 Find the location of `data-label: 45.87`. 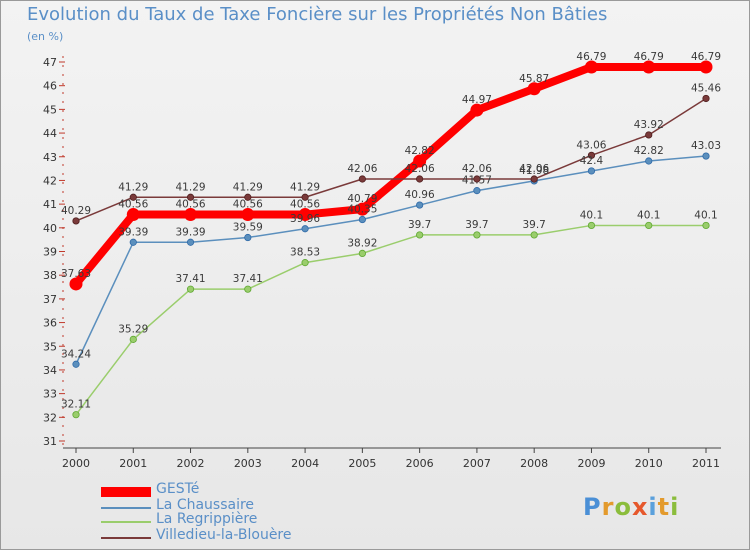

data-label: 45.87 is located at coordinates (534, 79).